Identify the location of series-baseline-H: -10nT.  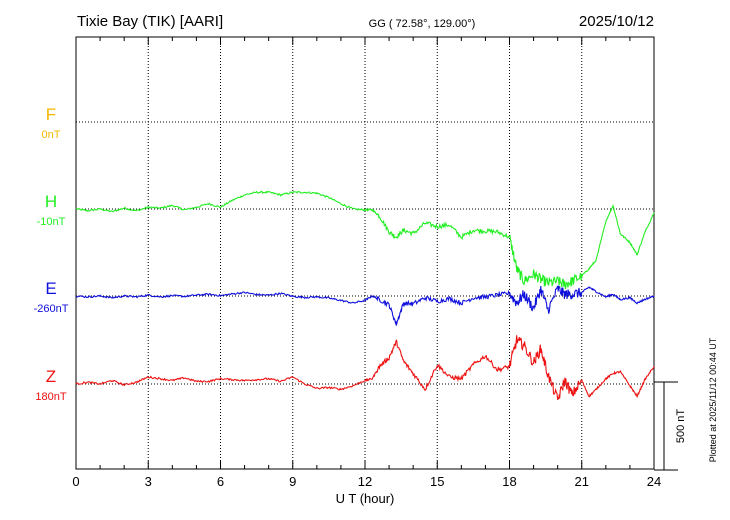
(51, 222).